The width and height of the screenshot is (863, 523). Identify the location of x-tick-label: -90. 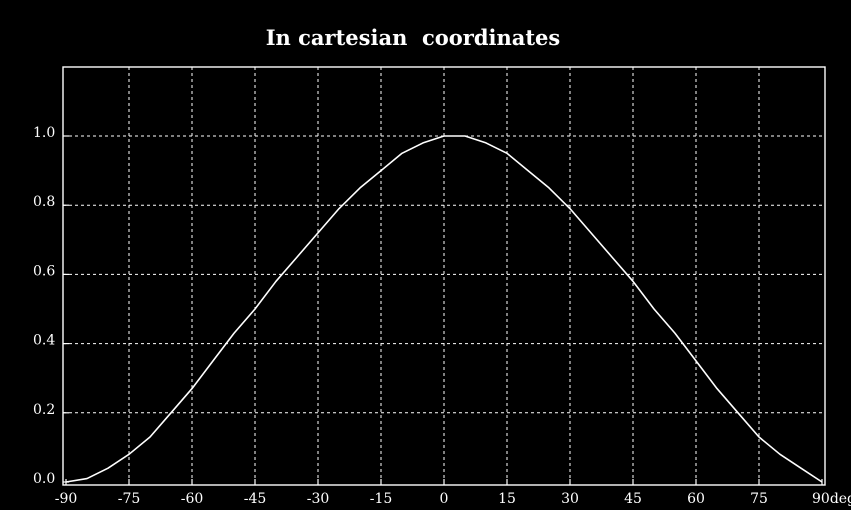
(66, 499).